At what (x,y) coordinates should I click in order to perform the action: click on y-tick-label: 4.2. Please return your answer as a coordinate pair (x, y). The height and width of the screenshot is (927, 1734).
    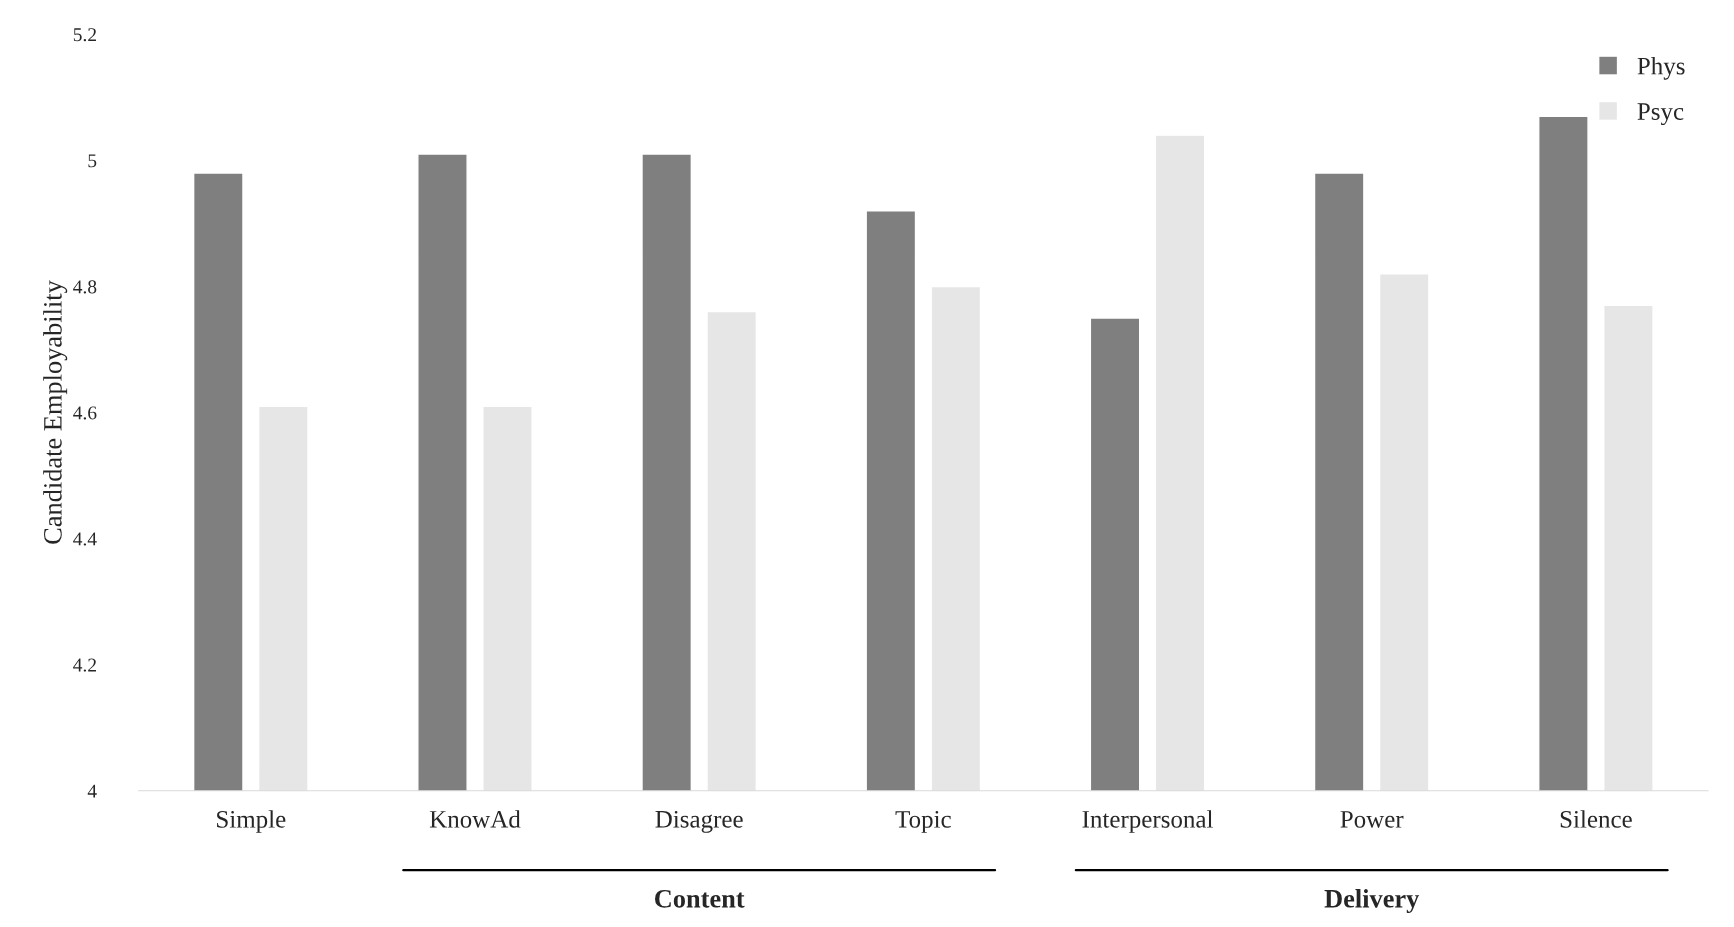
    Looking at the image, I should click on (84, 665).